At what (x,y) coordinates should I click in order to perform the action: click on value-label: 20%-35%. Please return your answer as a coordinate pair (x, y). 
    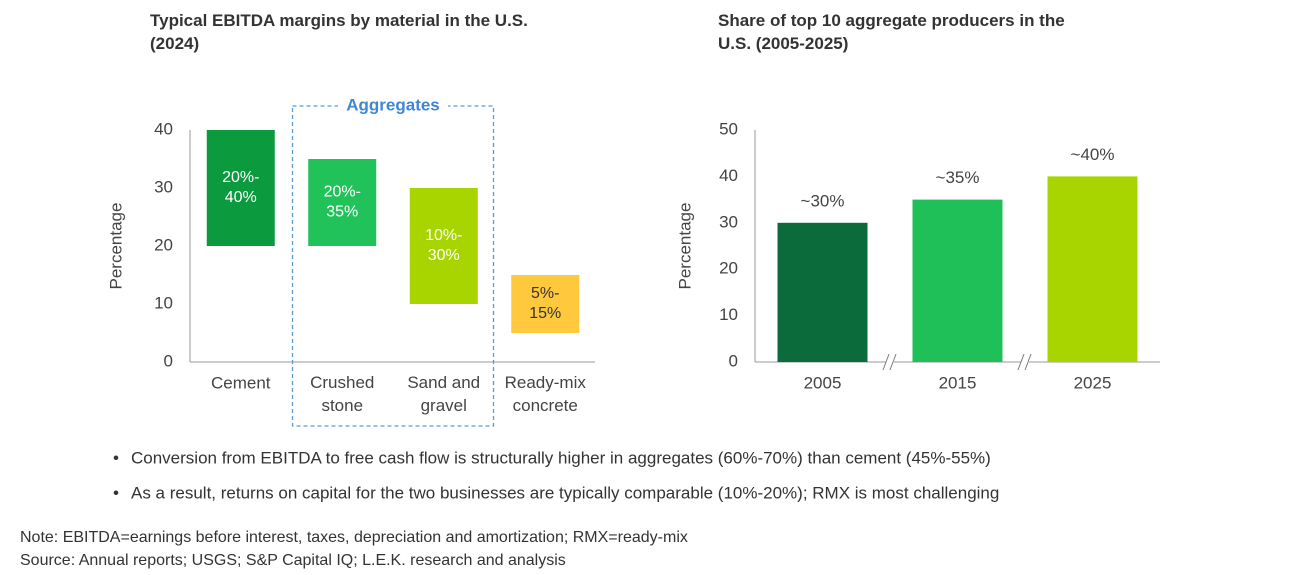
    Looking at the image, I should click on (342, 202).